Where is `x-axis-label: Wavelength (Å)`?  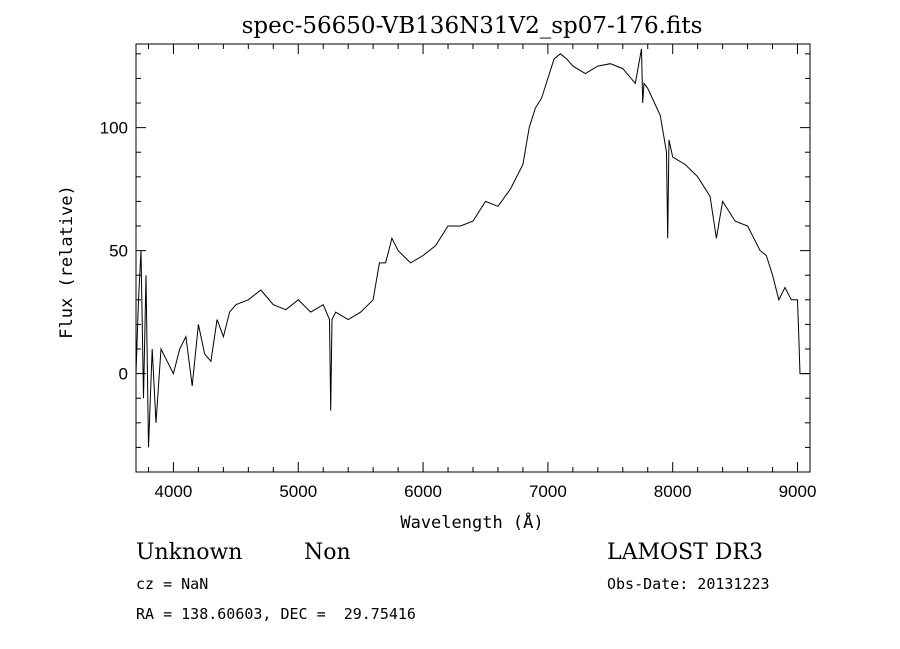
x-axis-label: Wavelength (Å) is located at coordinates (471, 522).